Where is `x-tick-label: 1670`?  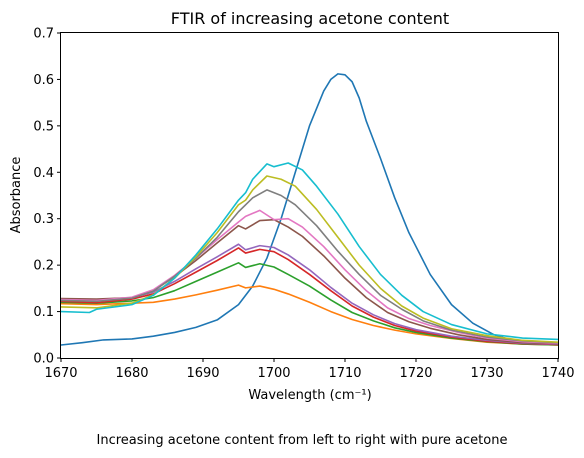 x-tick-label: 1670 is located at coordinates (60, 373).